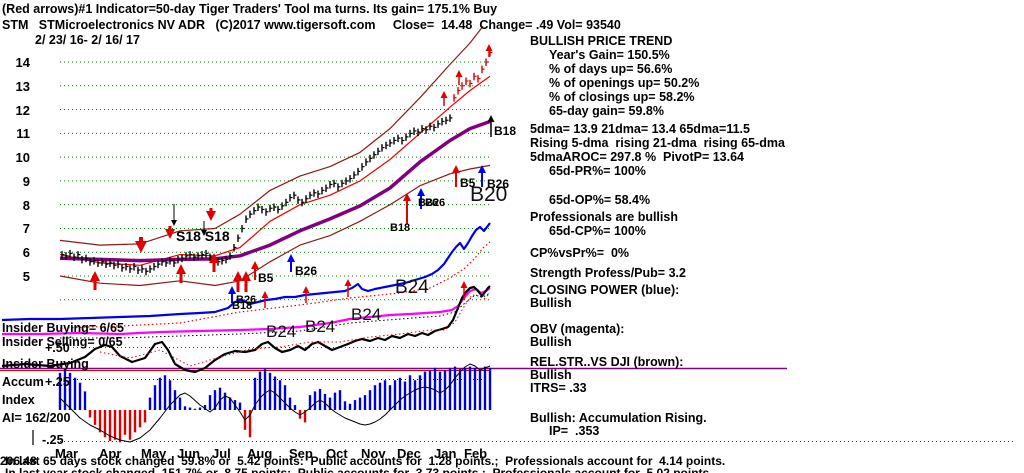 The image size is (1024, 473). I want to click on left-label: +.50, so click(57, 348).